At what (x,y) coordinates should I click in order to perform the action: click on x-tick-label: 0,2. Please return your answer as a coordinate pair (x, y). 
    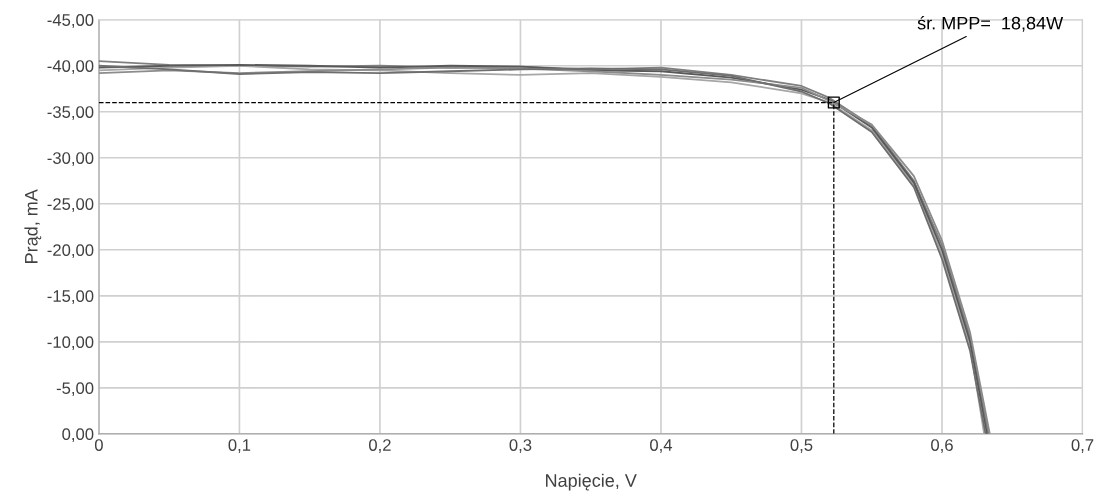
    Looking at the image, I should click on (380, 446).